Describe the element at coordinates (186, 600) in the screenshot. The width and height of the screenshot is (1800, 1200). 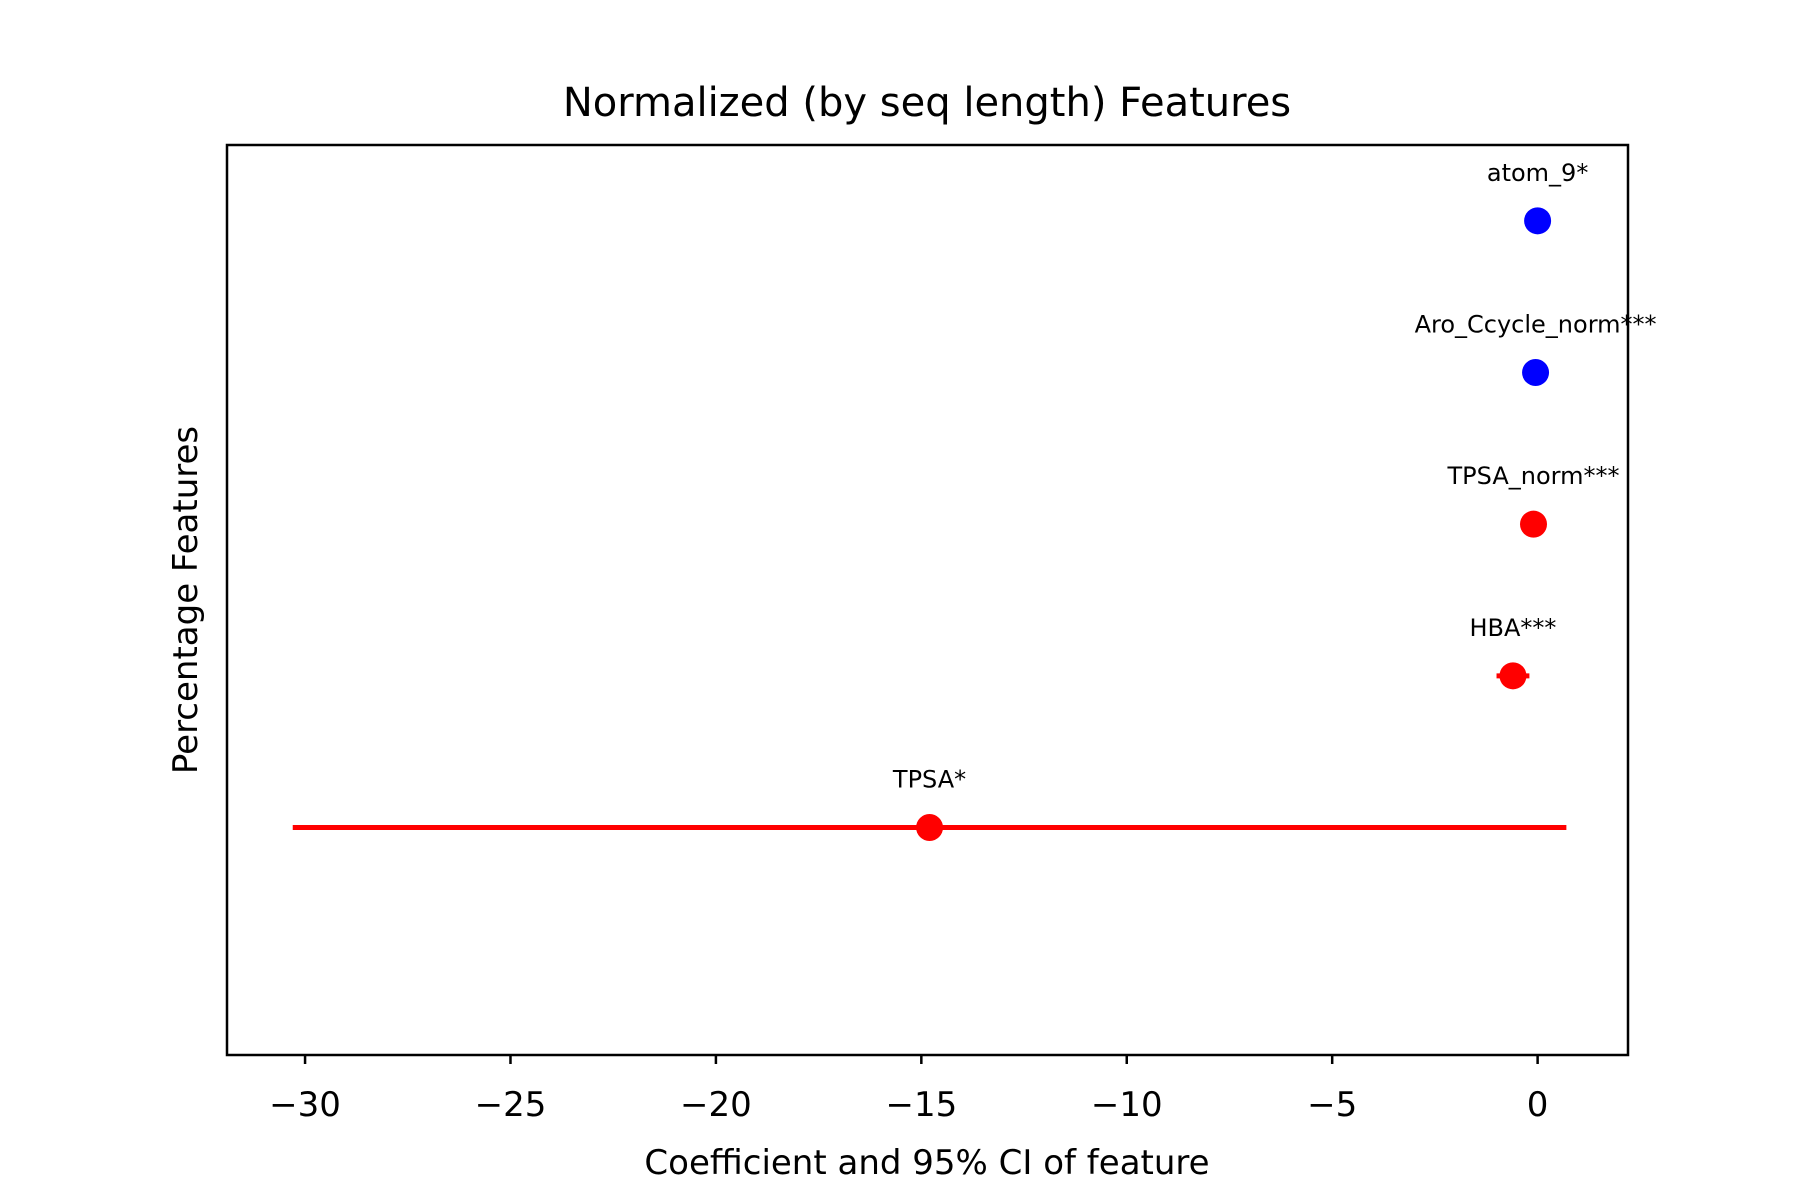
I see `y-axis-label: Percentage Features` at that location.